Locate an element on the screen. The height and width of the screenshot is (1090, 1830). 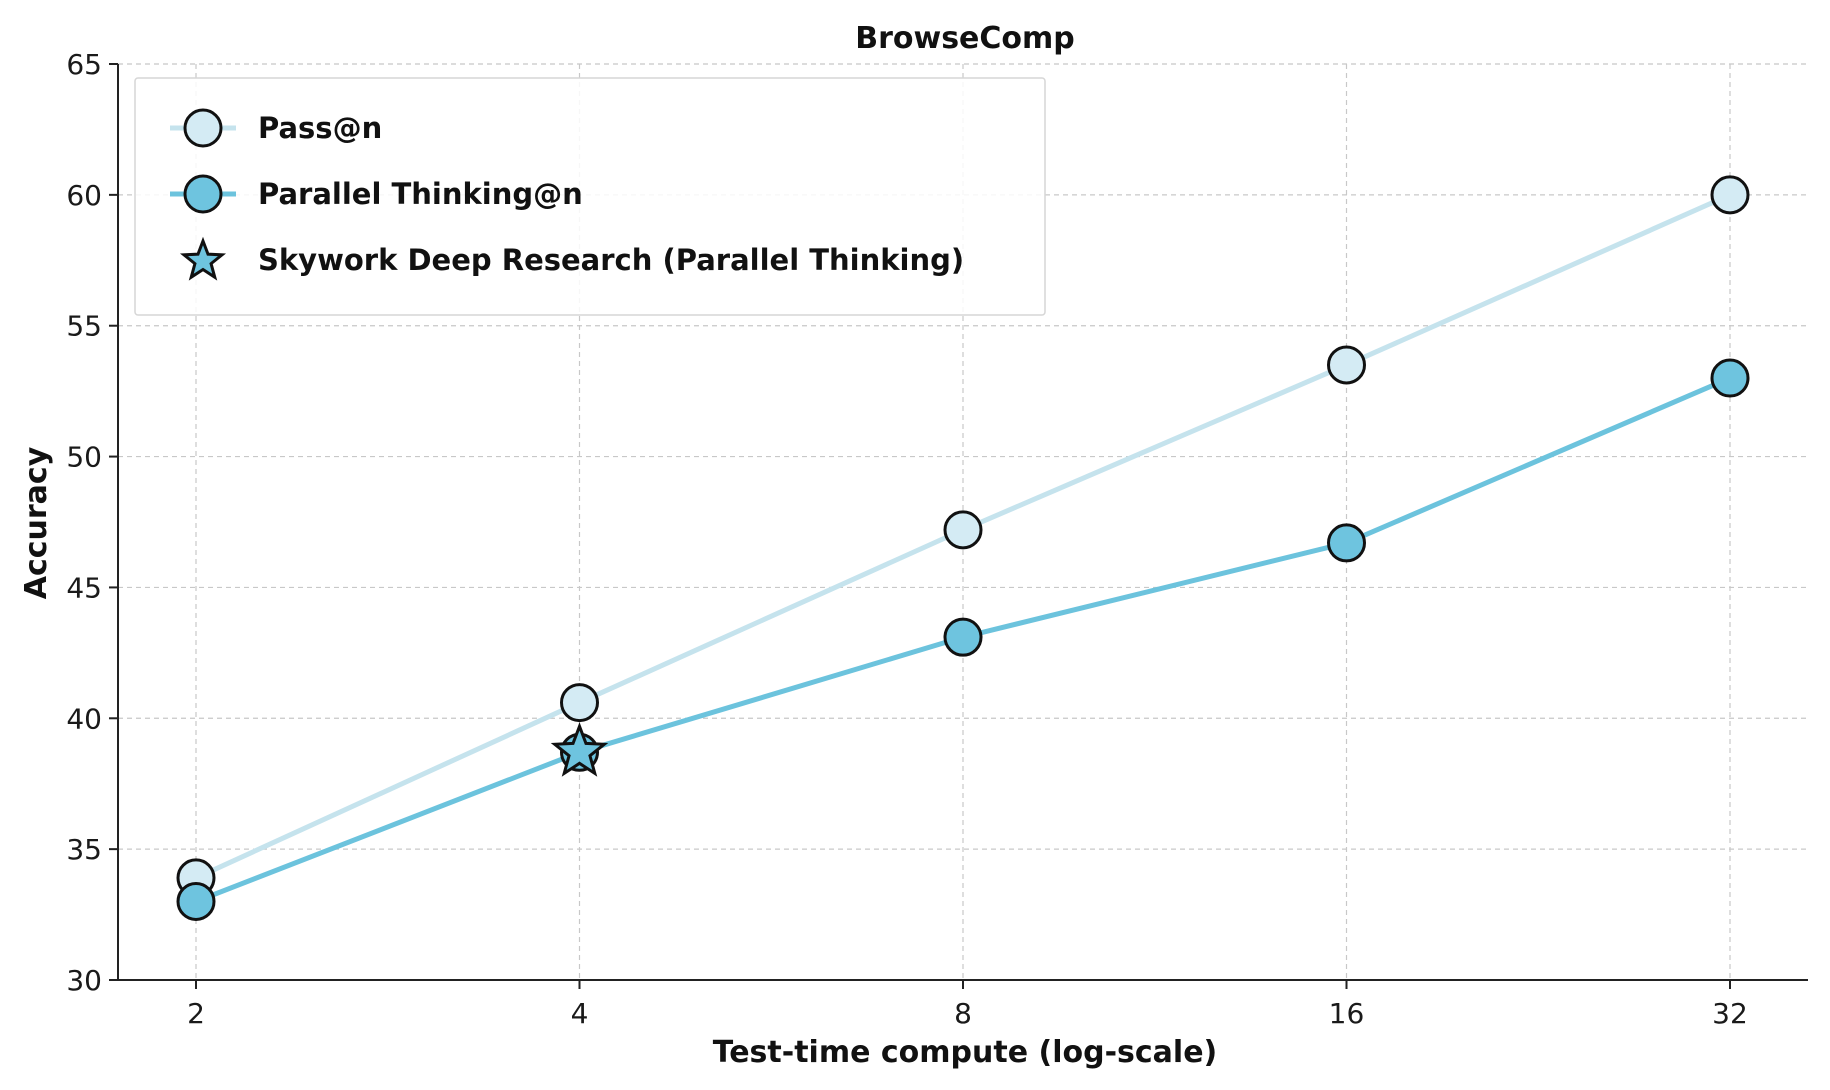
y-tick-label: 30 is located at coordinates (84, 980).